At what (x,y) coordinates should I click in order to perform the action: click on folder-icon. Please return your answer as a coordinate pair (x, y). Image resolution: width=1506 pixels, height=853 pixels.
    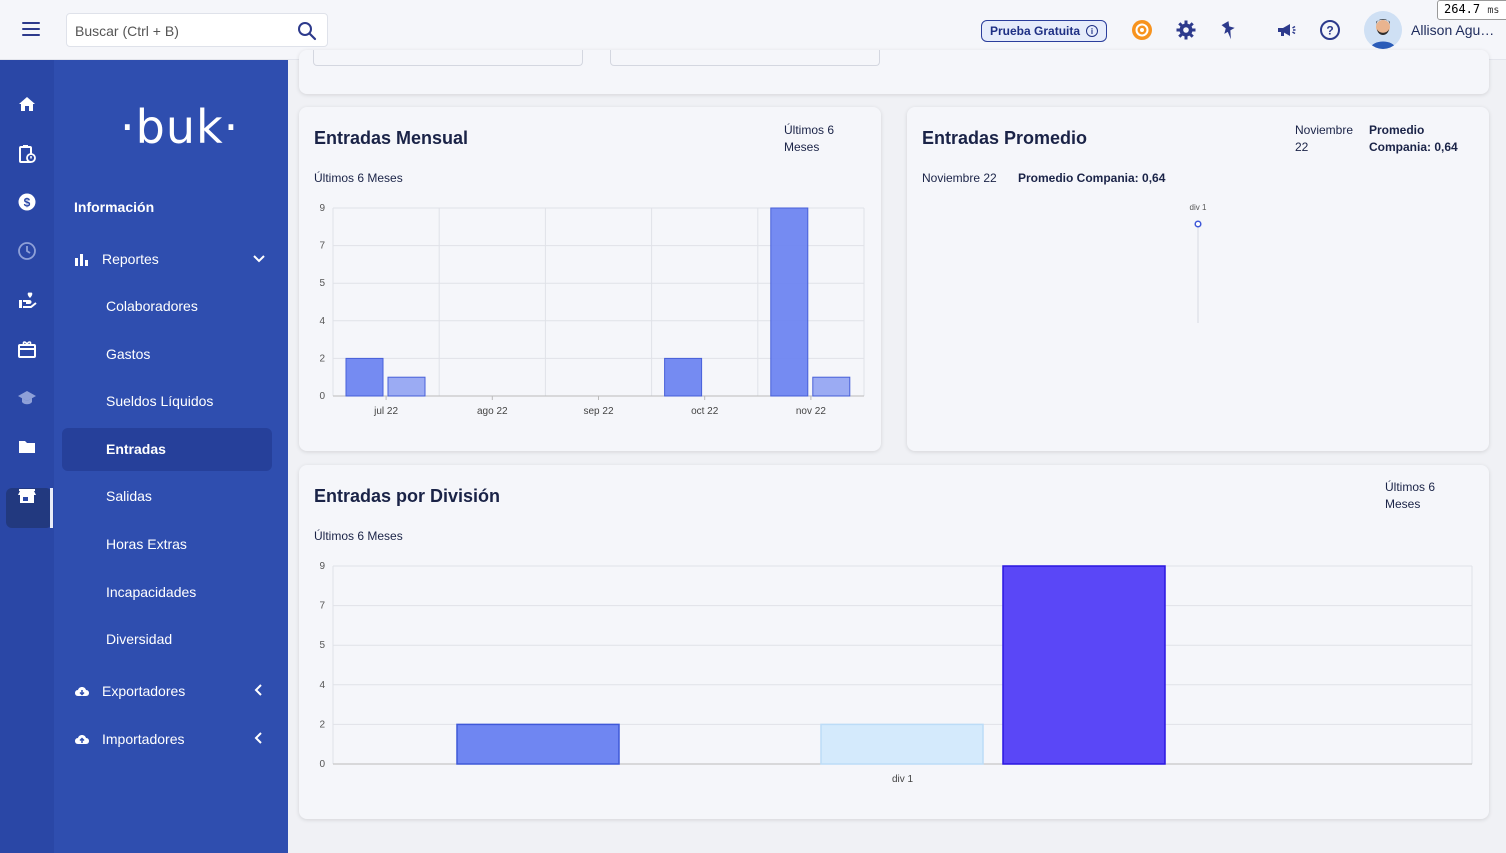
    Looking at the image, I should click on (27, 447).